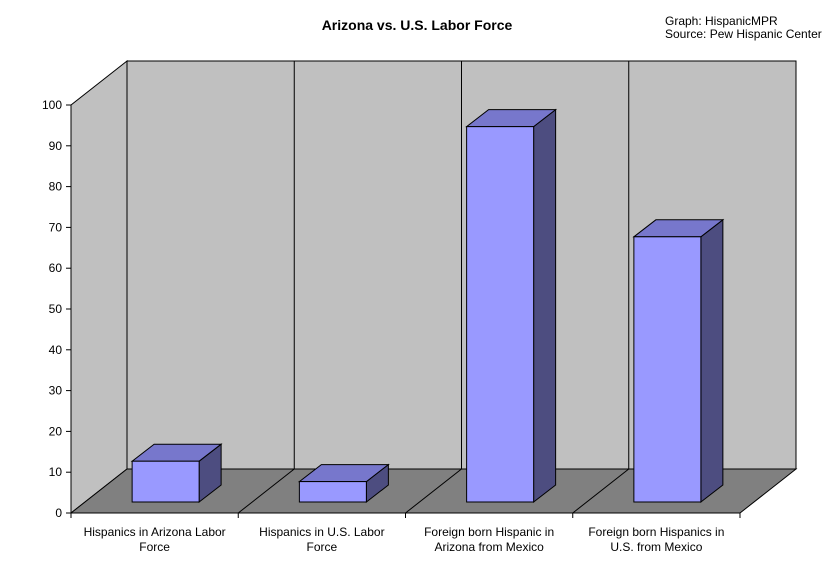 This screenshot has width=834, height=574. I want to click on chart-title: Arizona vs. U.S. Labor Force, so click(417, 25).